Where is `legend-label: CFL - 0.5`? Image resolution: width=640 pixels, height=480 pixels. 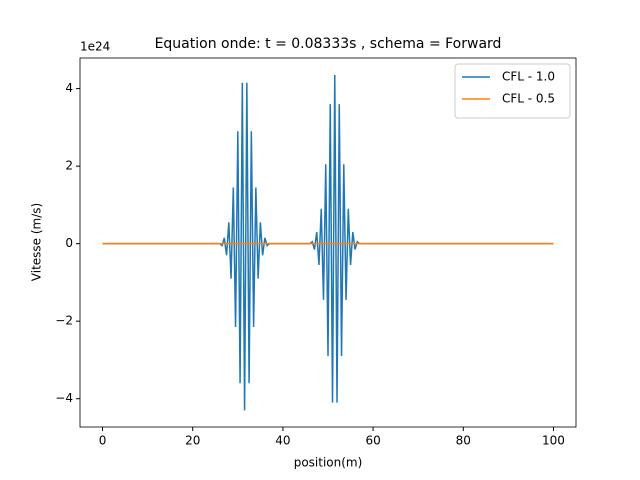 legend-label: CFL - 0.5 is located at coordinates (528, 99).